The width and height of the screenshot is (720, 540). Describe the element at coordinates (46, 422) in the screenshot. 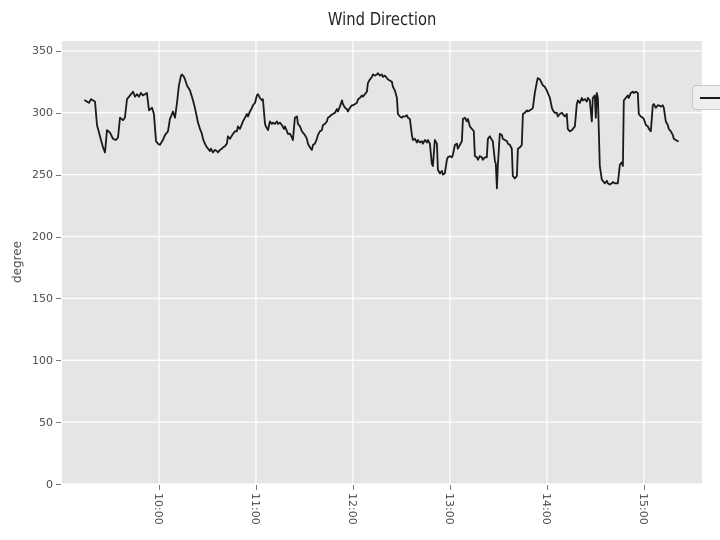

I see `y-tick-label: 50` at that location.